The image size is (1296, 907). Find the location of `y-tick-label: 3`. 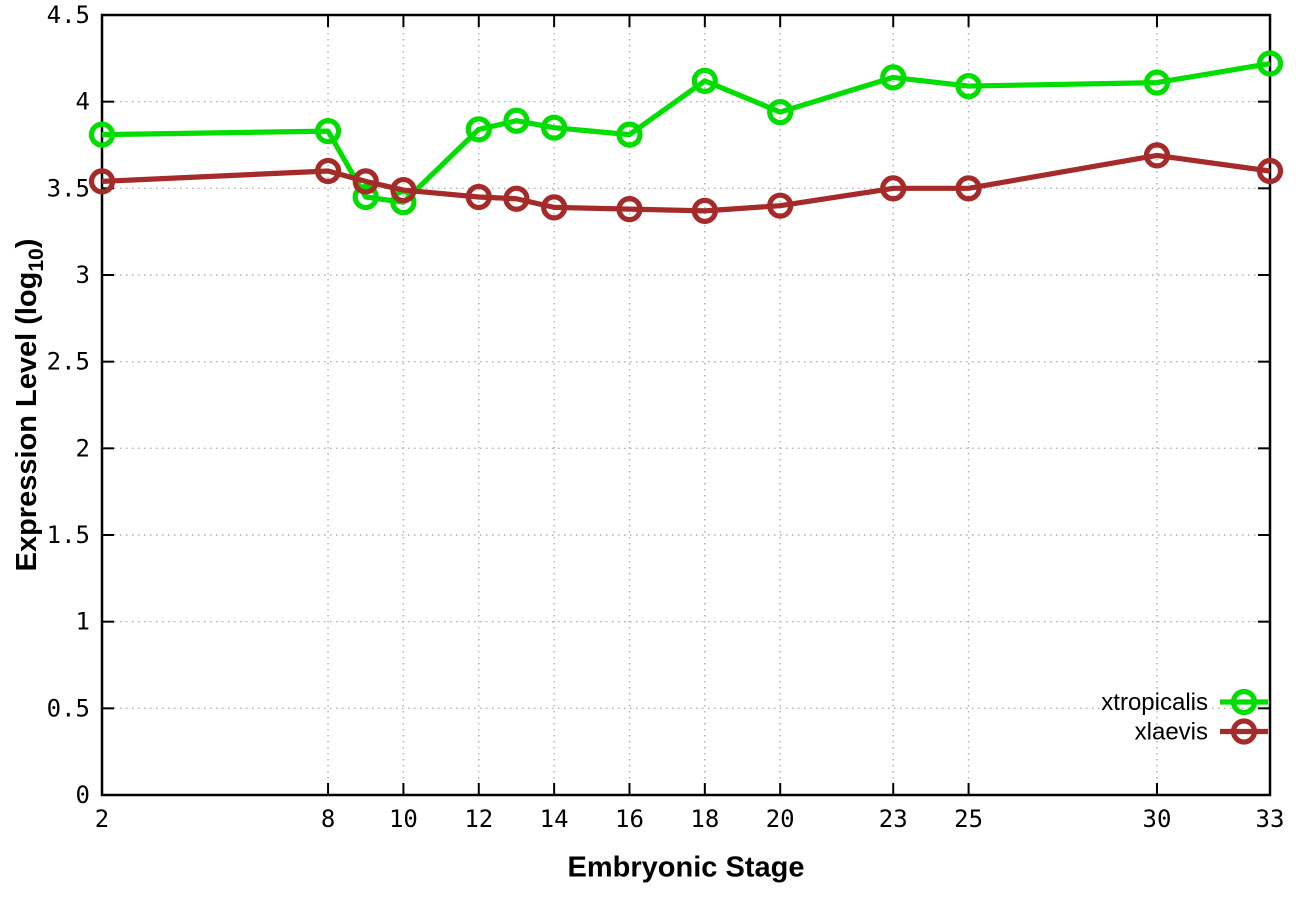

y-tick-label: 3 is located at coordinates (83, 275).